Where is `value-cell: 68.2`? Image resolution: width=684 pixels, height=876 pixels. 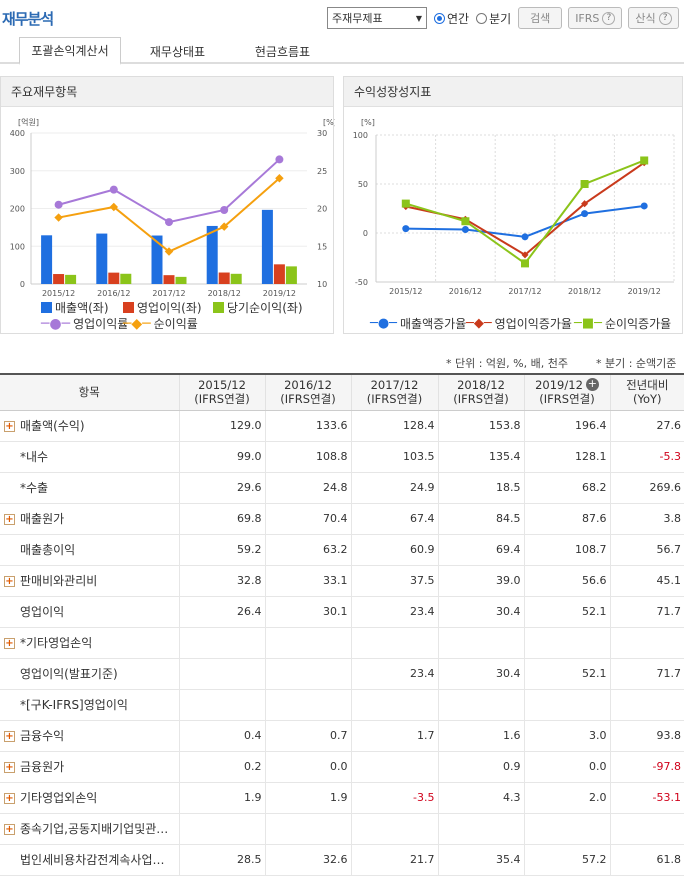
value-cell: 68.2 is located at coordinates (567, 488).